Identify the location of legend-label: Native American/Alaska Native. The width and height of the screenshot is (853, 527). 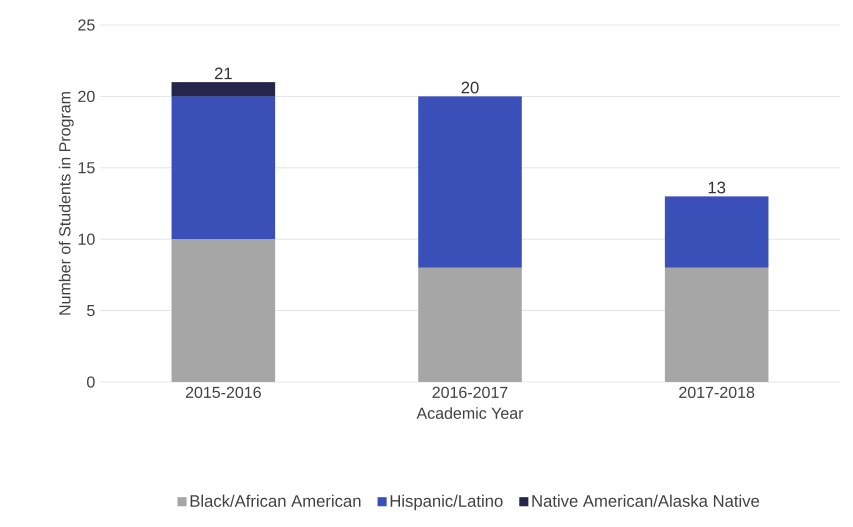
(646, 500).